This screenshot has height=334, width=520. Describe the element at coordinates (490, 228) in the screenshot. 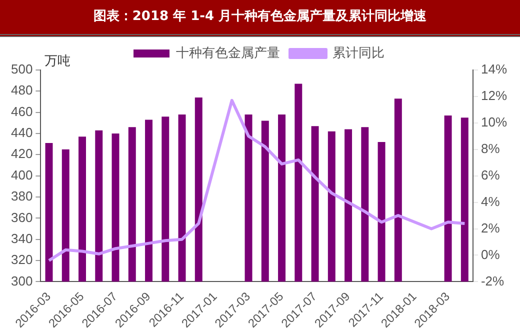

I see `y2-tick-label: 2%` at that location.